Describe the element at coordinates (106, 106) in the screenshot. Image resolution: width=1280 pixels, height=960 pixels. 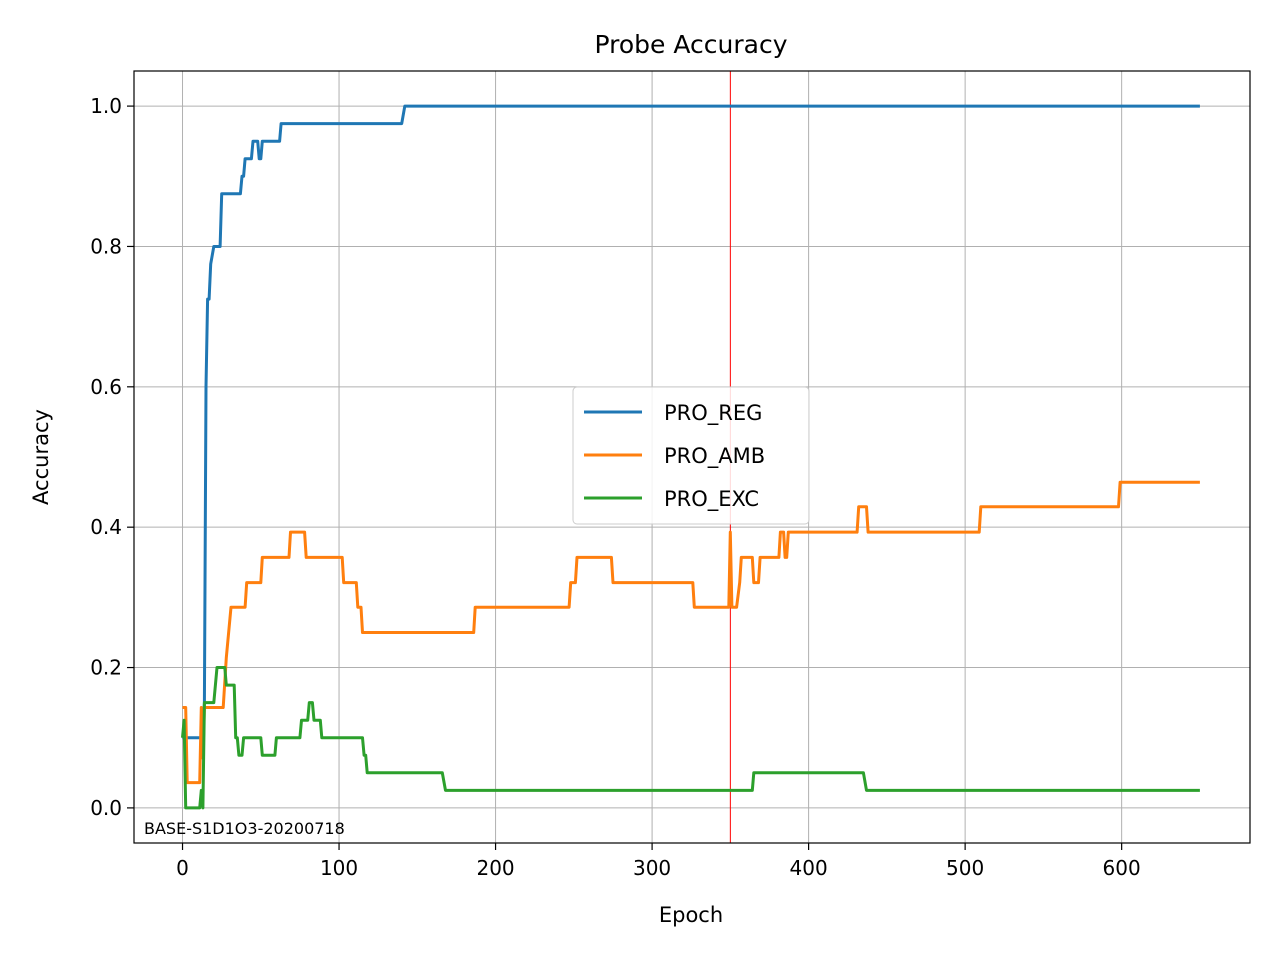
I see `y-tick-label: 1.0` at that location.